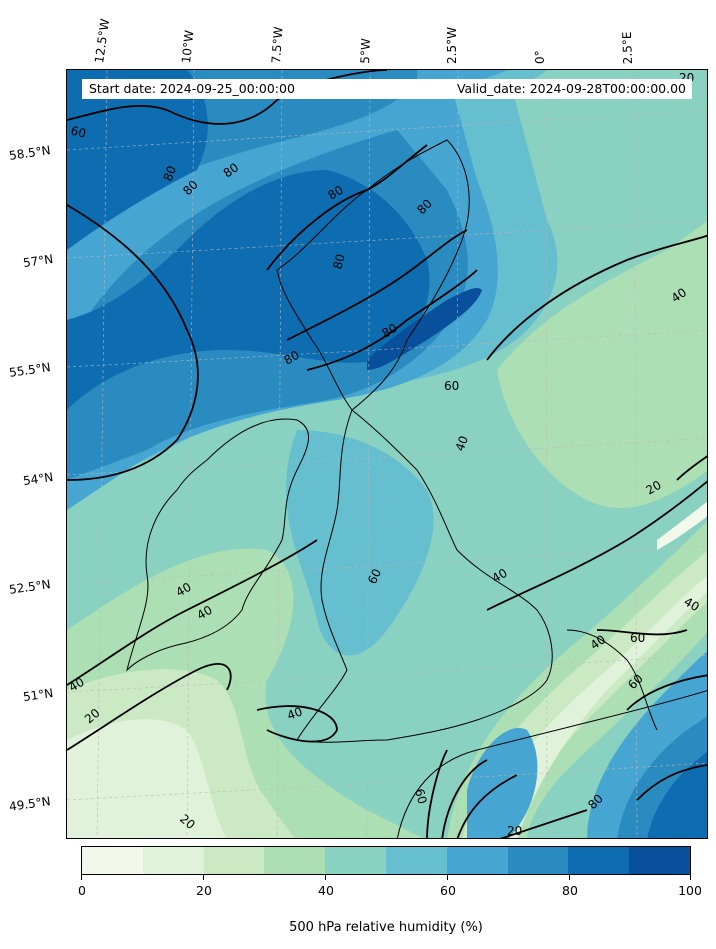 Image resolution: width=716 pixels, height=949 pixels. I want to click on lon-label-12-5w: 12.5°W, so click(102, 41).